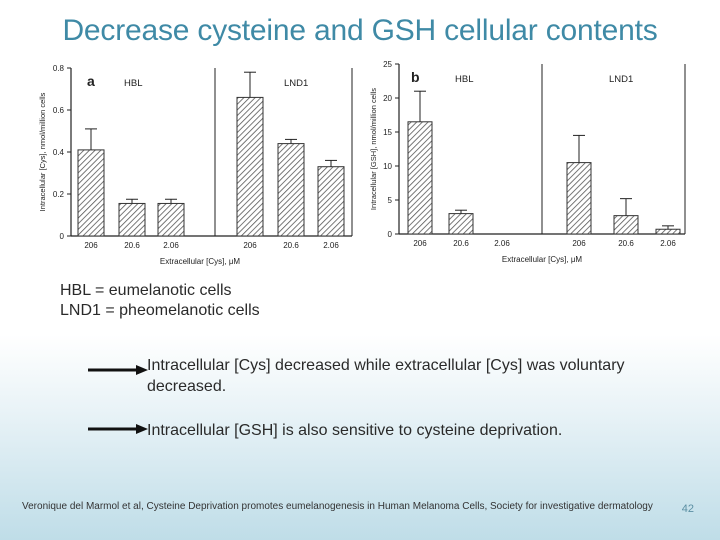 The height and width of the screenshot is (540, 720). What do you see at coordinates (91, 81) in the screenshot?
I see `panel-letter: a` at bounding box center [91, 81].